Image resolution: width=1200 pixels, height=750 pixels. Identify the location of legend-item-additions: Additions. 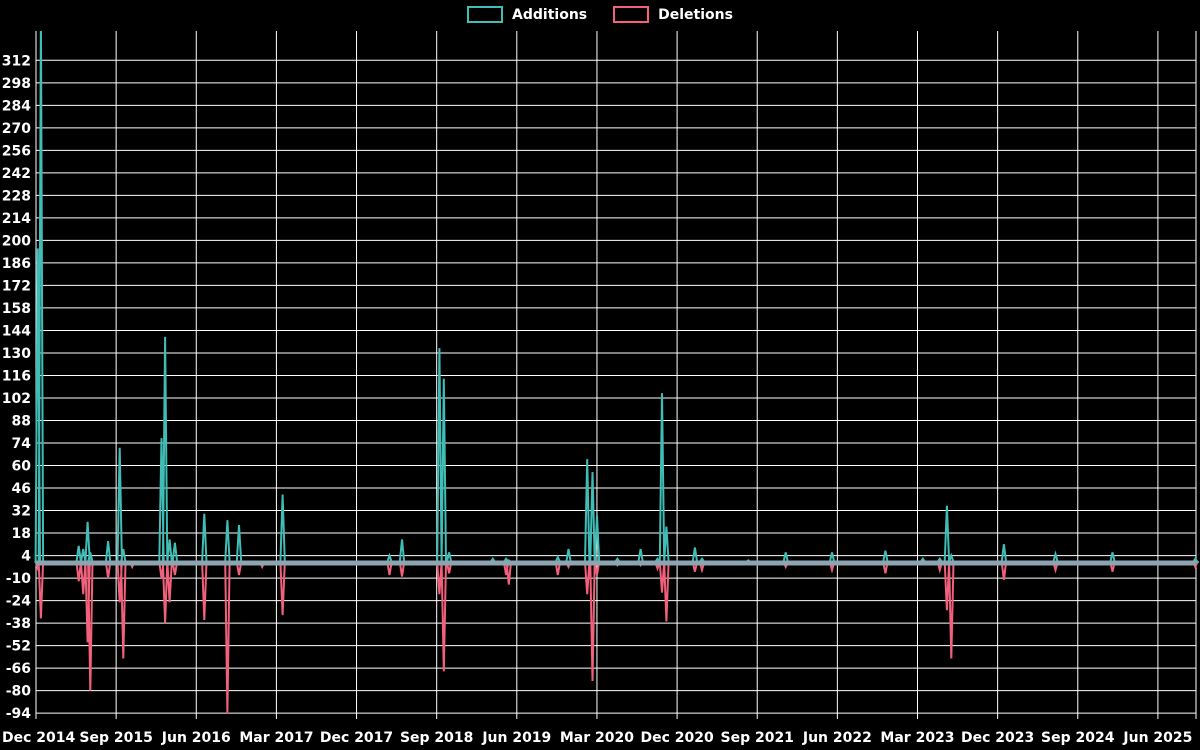
(527, 14).